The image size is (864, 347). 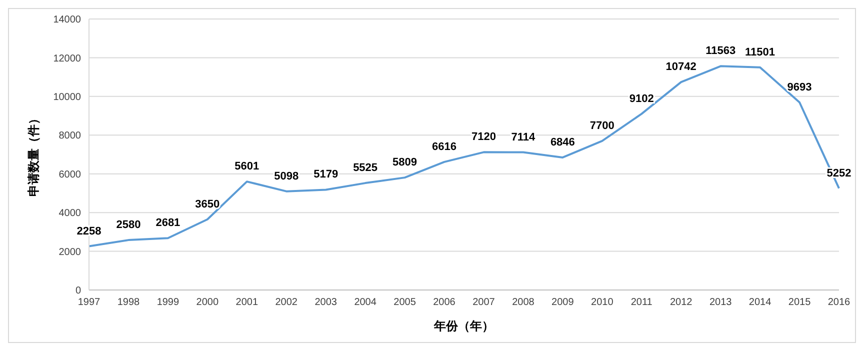 I want to click on x-tick-label: 1997, so click(x=89, y=302).